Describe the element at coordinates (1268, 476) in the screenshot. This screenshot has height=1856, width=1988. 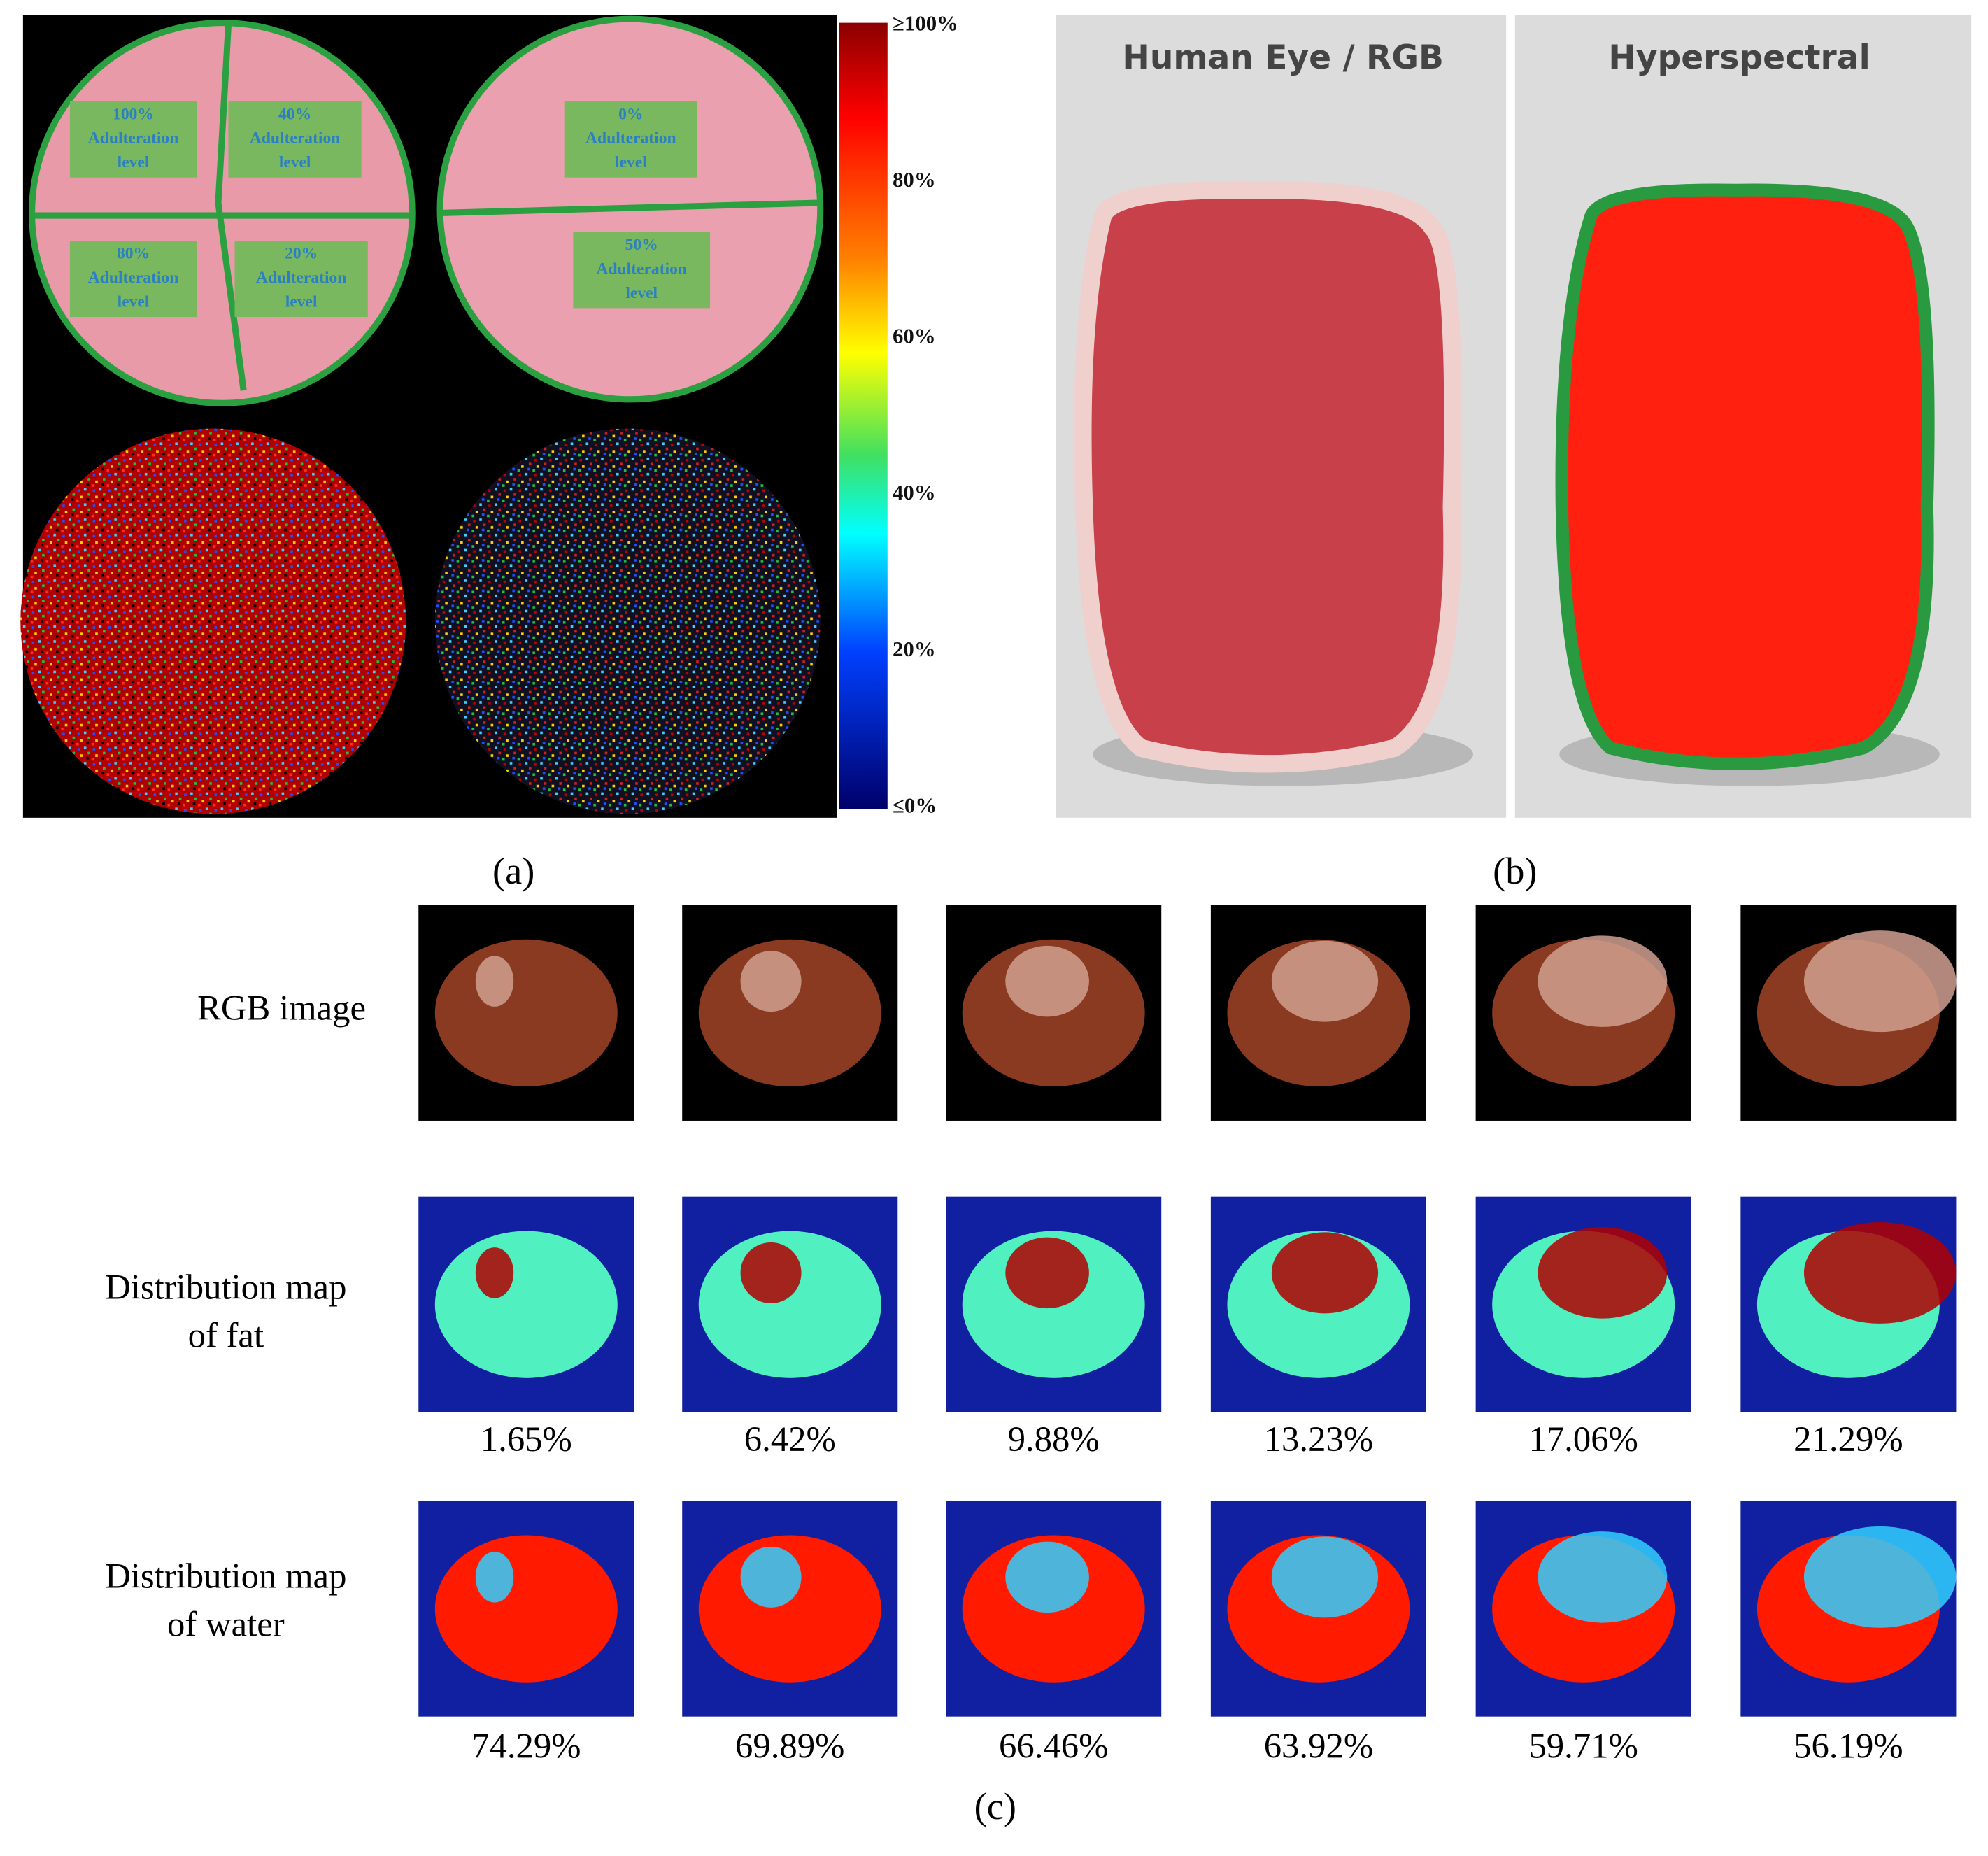
I see `steak-photo` at that location.